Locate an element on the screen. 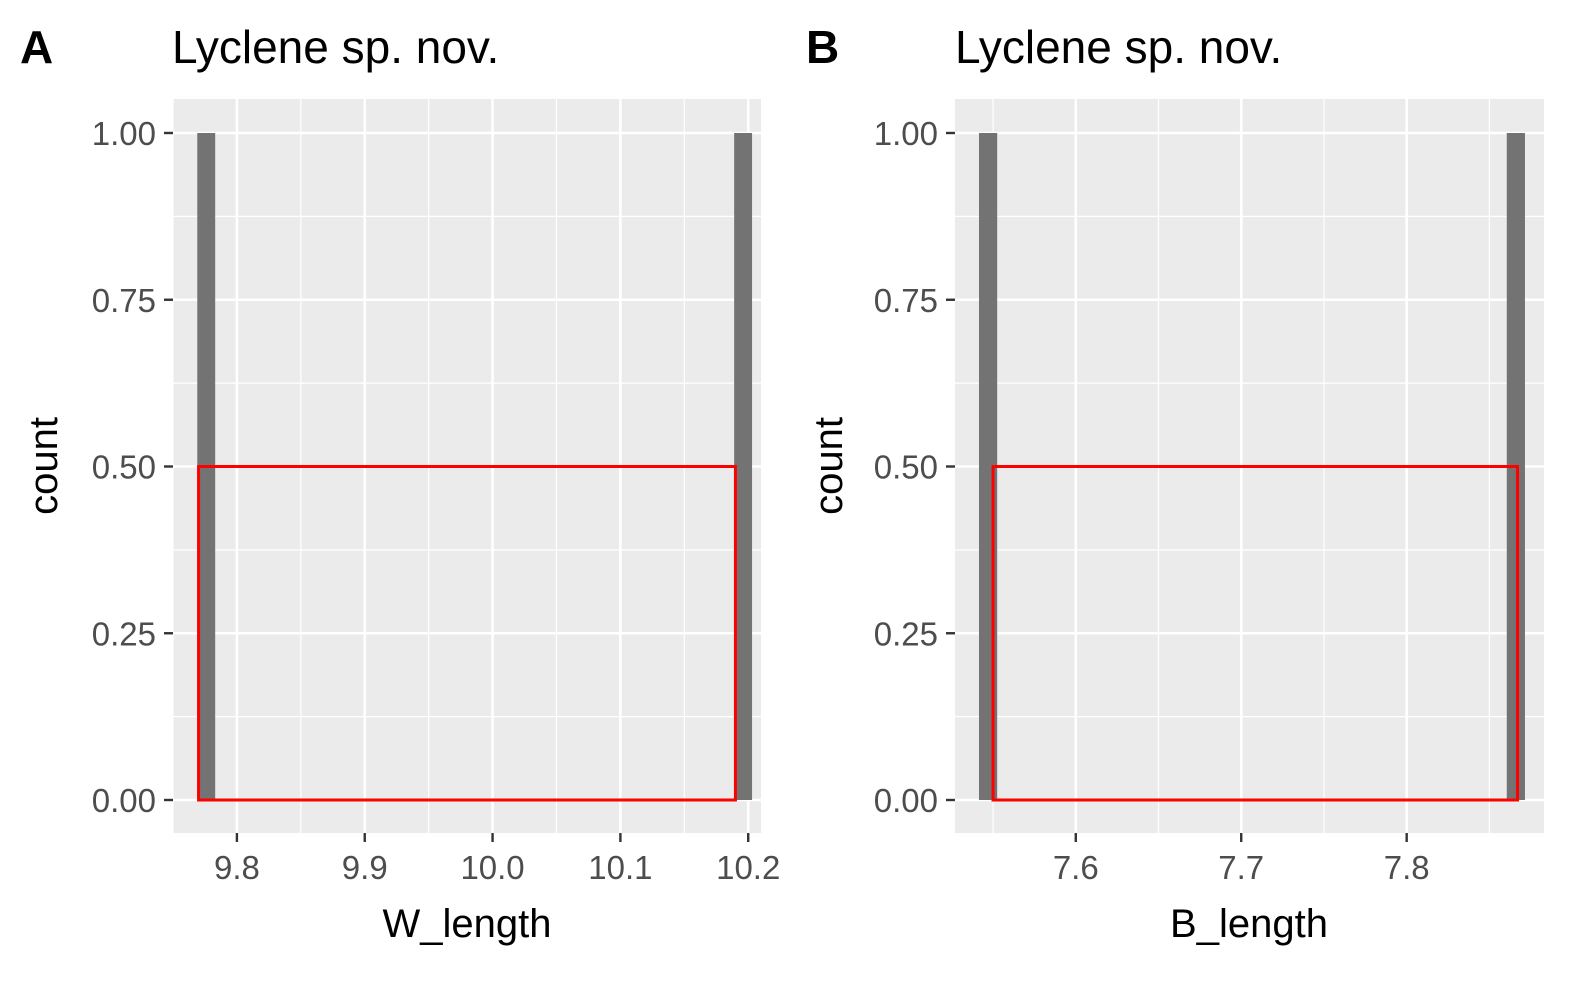 Image resolution: width=1593 pixels, height=984 pixels. panel-b-title: Lyclene sp. nov. is located at coordinates (1118, 47).